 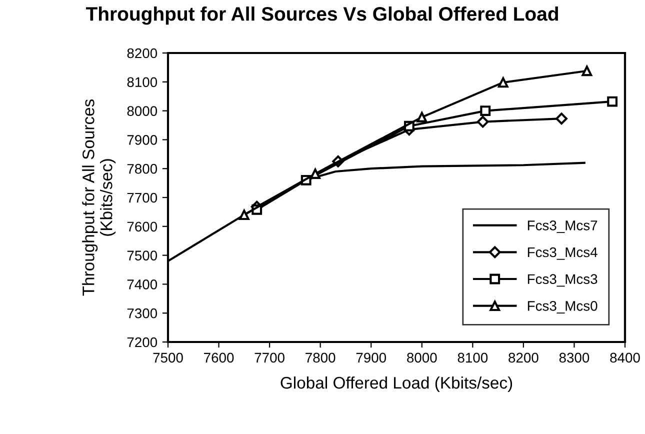 What do you see at coordinates (396, 384) in the screenshot?
I see `x-axis-title: Global Offered Load (Kbits/sec)` at bounding box center [396, 384].